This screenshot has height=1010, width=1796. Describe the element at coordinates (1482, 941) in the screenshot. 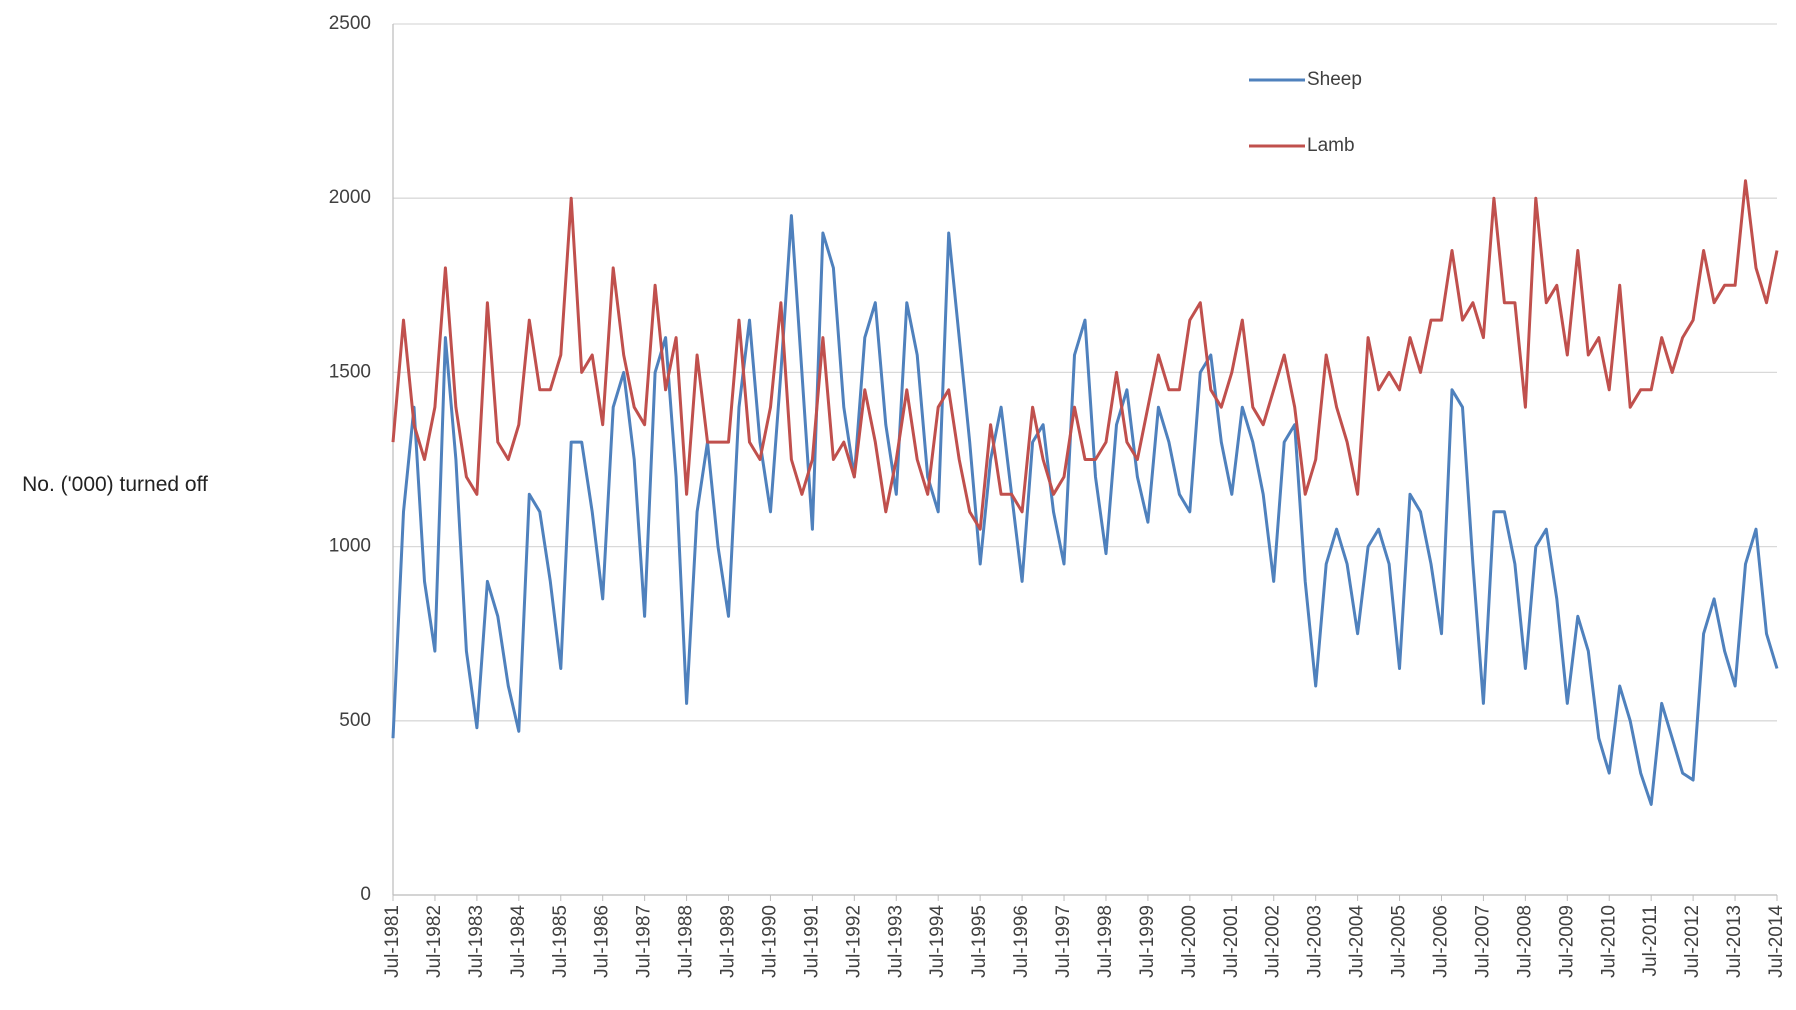

I see `x-tick-label: Jul-2007` at that location.